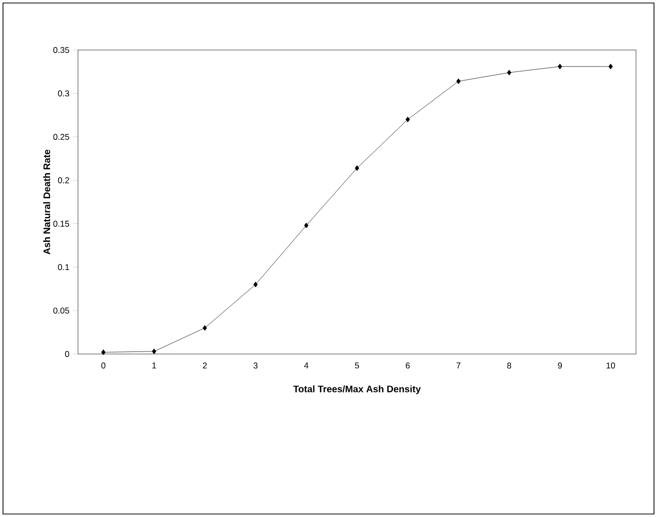 The height and width of the screenshot is (517, 657). Describe the element at coordinates (357, 389) in the screenshot. I see `x-axis-title: Total Trees/Max Ash Density` at that location.